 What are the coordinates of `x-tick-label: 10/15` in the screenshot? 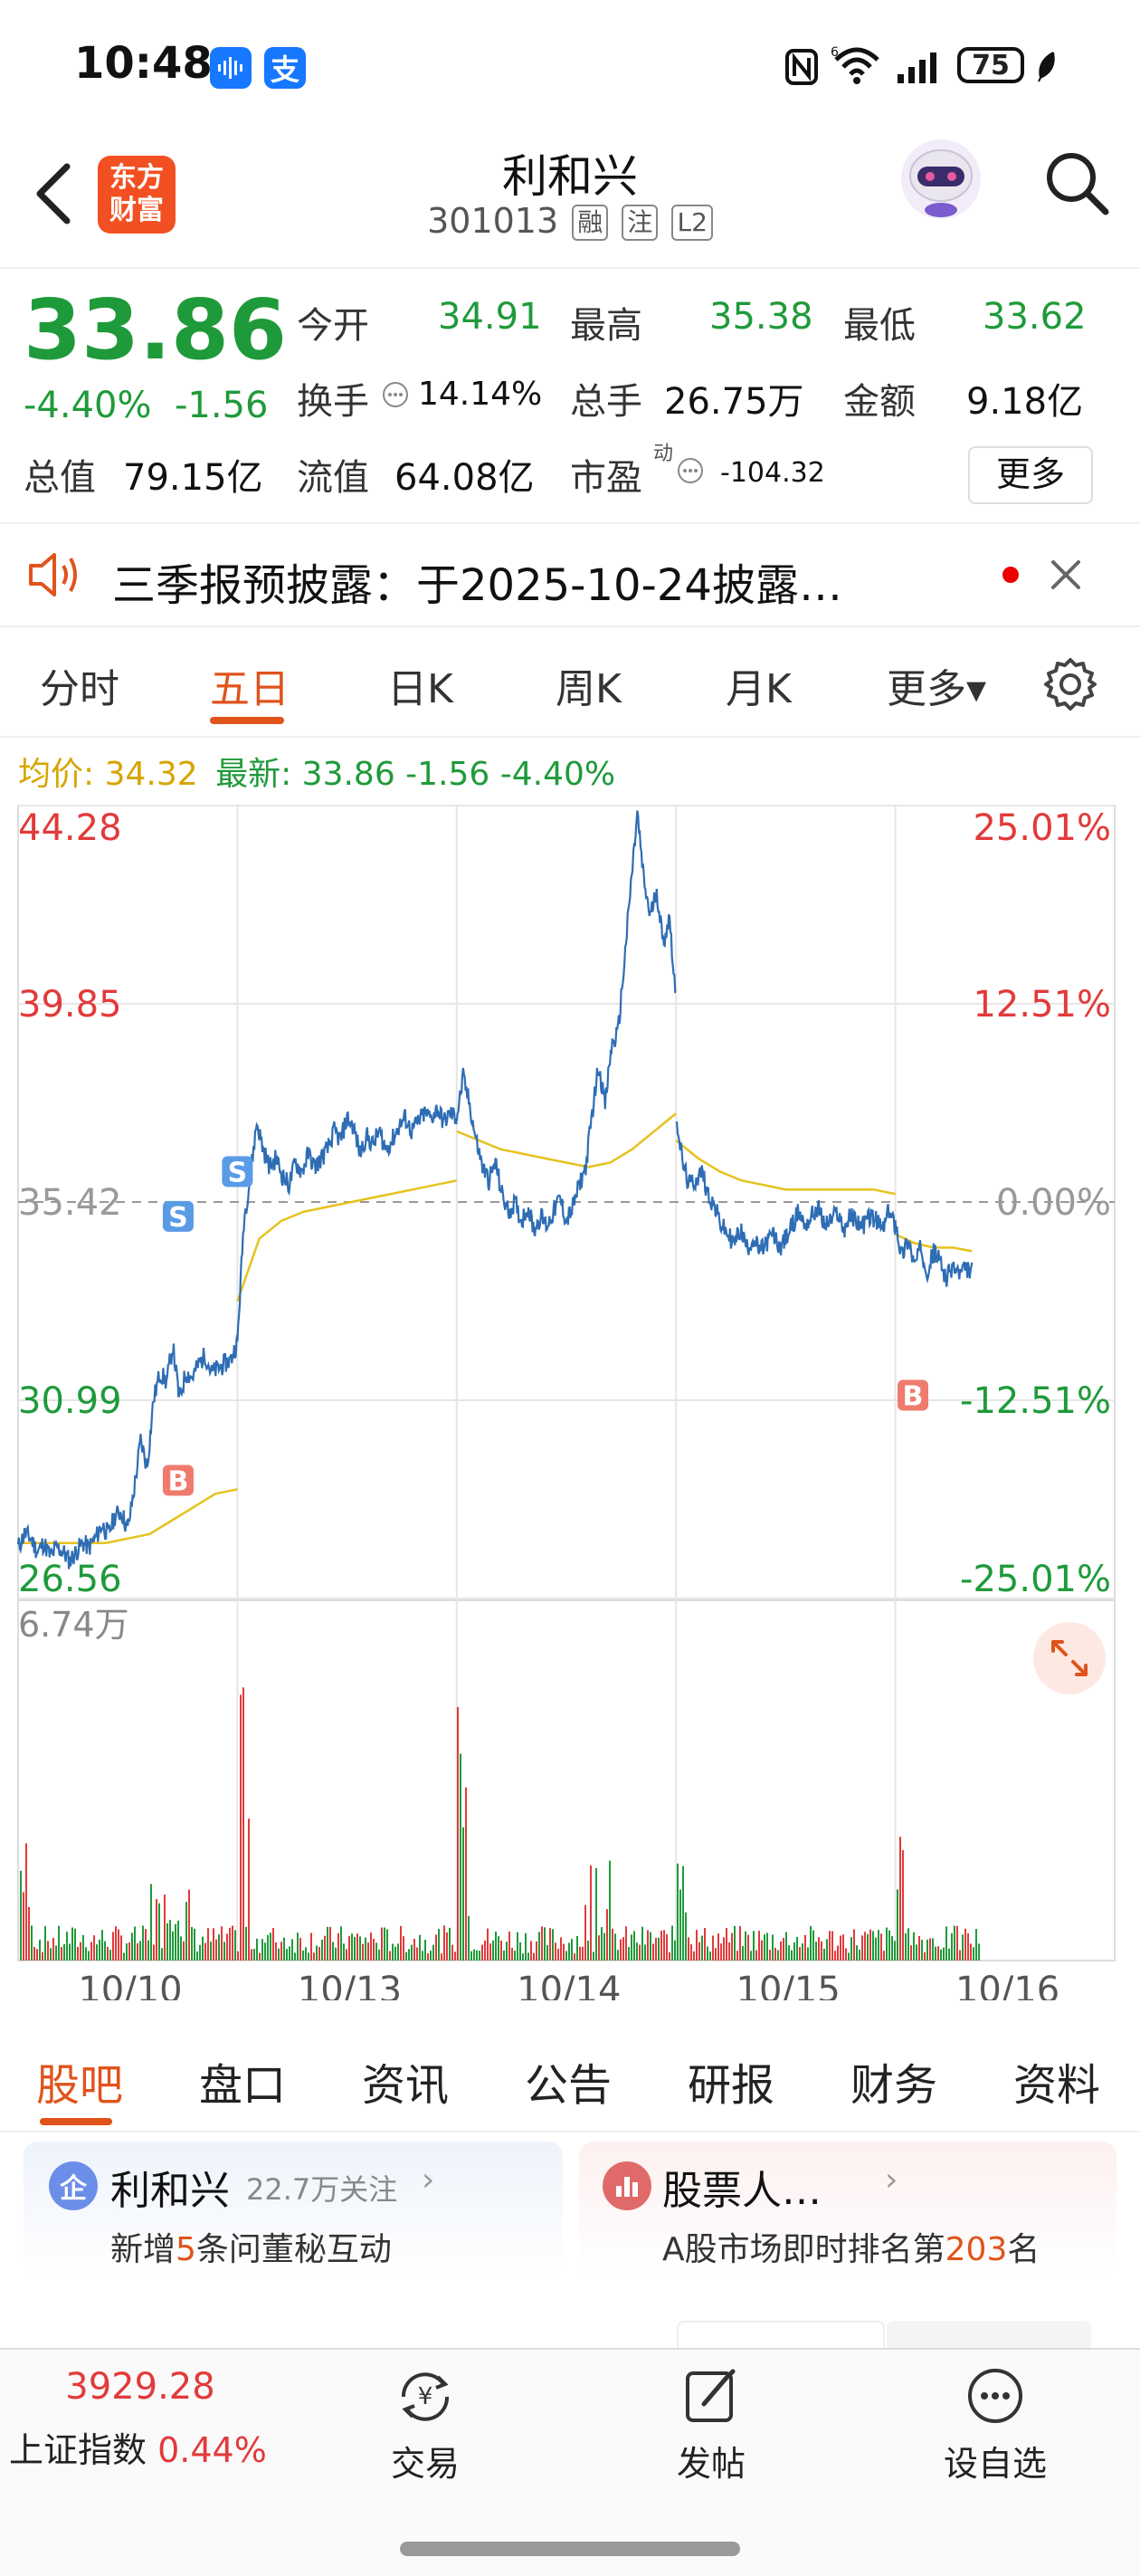 It's located at (789, 1985).